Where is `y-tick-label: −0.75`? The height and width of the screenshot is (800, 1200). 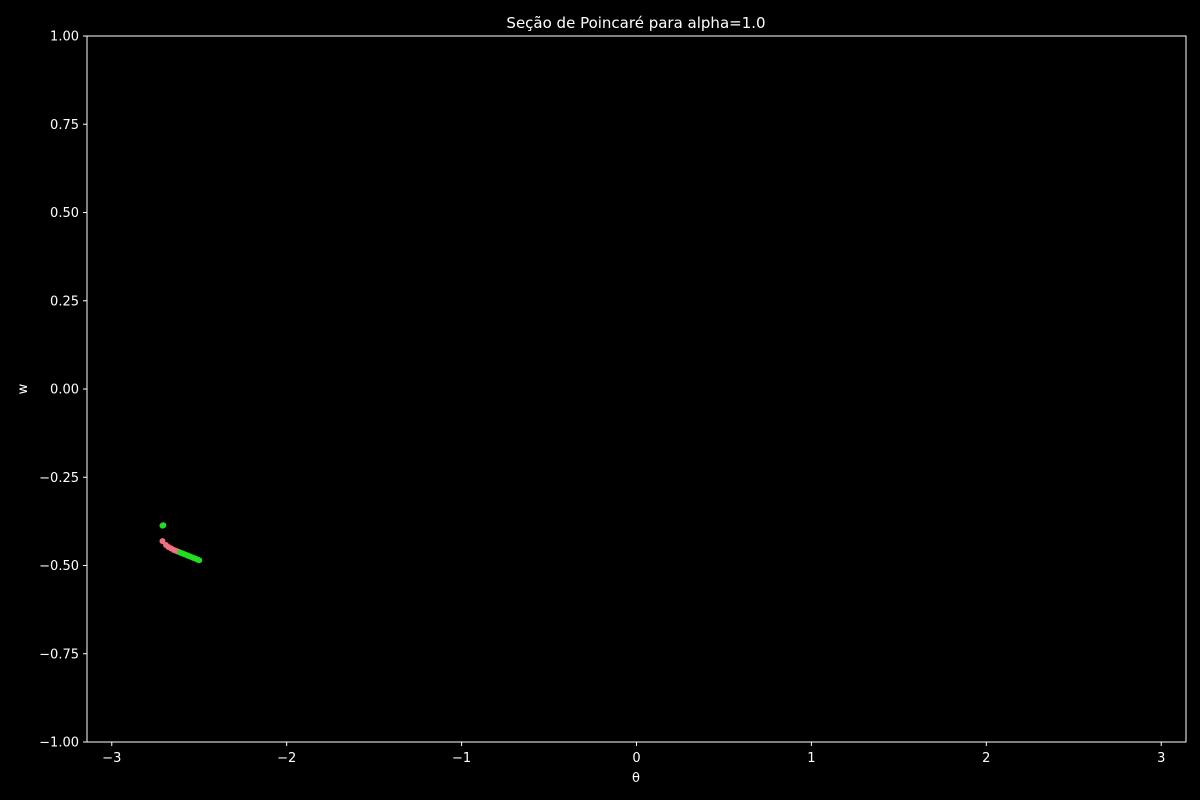
y-tick-label: −0.75 is located at coordinates (59, 654).